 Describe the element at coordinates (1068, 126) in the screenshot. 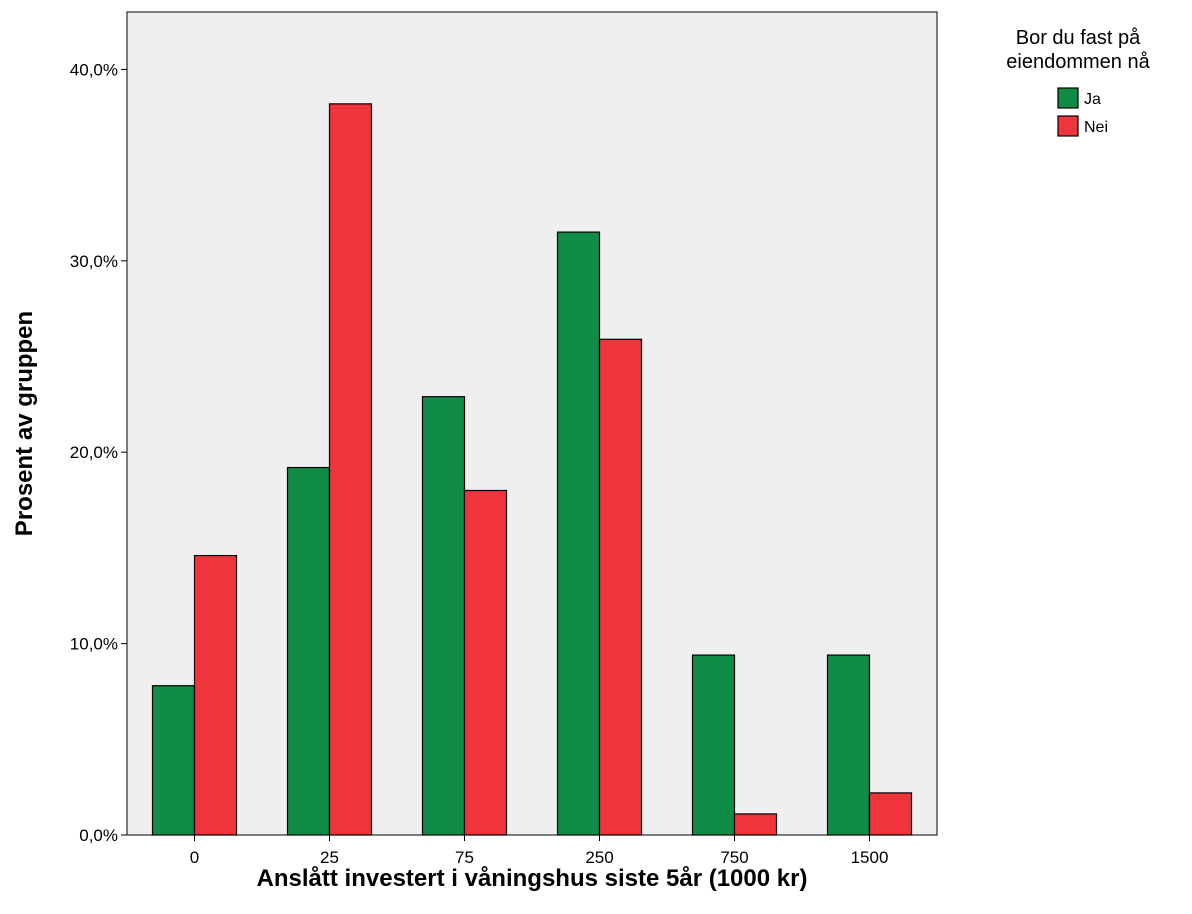

I see `legend-swatch-nei` at that location.